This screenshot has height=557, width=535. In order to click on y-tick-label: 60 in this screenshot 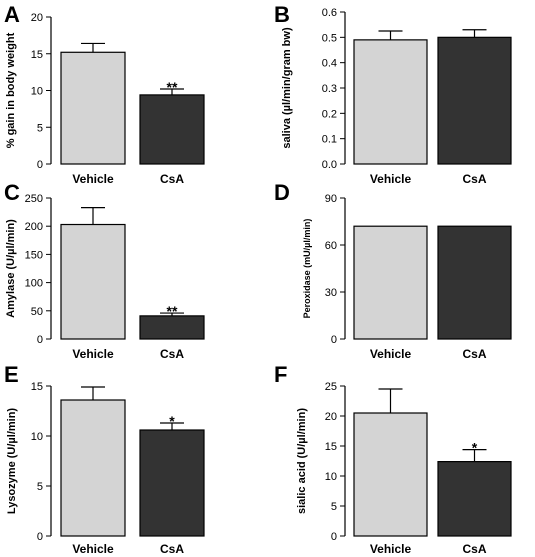, I will do `click(331, 246)`.